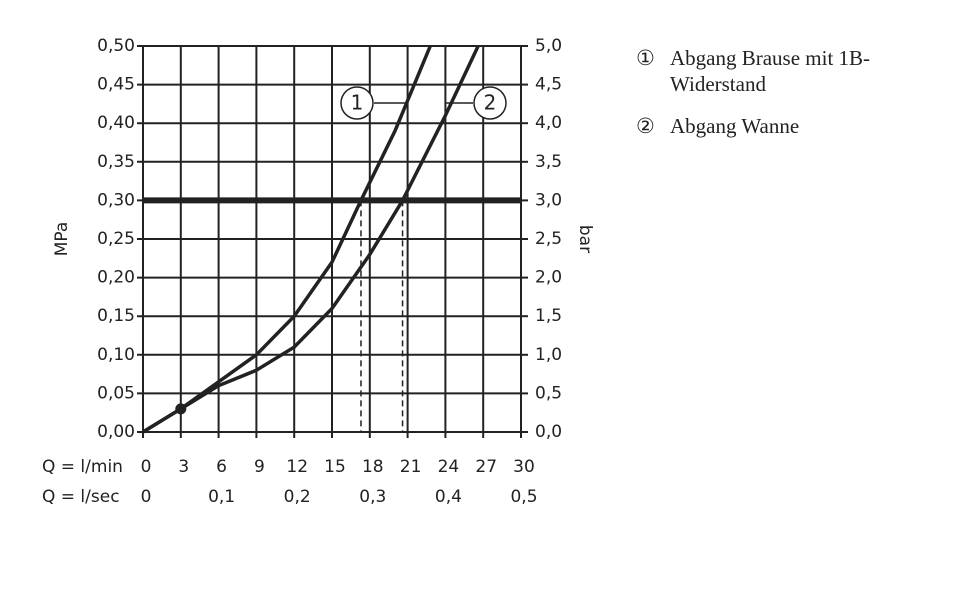  What do you see at coordinates (411, 467) in the screenshot?
I see `x-tick-label: 21` at bounding box center [411, 467].